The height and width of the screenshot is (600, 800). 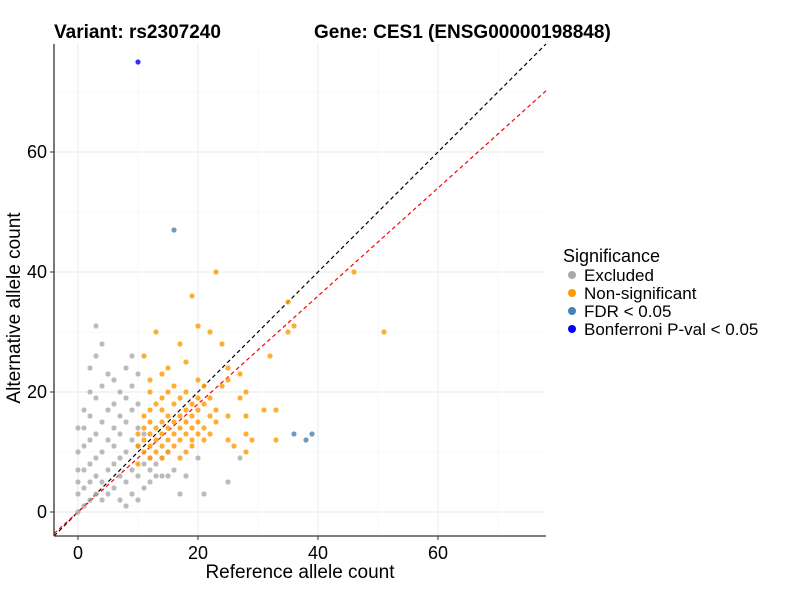 What do you see at coordinates (137, 32) in the screenshot?
I see `chart-title-variant: Variant: rs2307240` at bounding box center [137, 32].